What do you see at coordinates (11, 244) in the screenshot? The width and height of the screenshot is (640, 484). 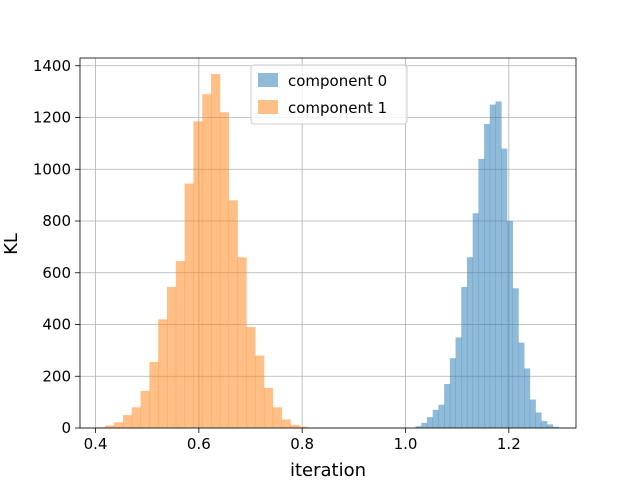 I see `y-axis-label: KL` at bounding box center [11, 244].